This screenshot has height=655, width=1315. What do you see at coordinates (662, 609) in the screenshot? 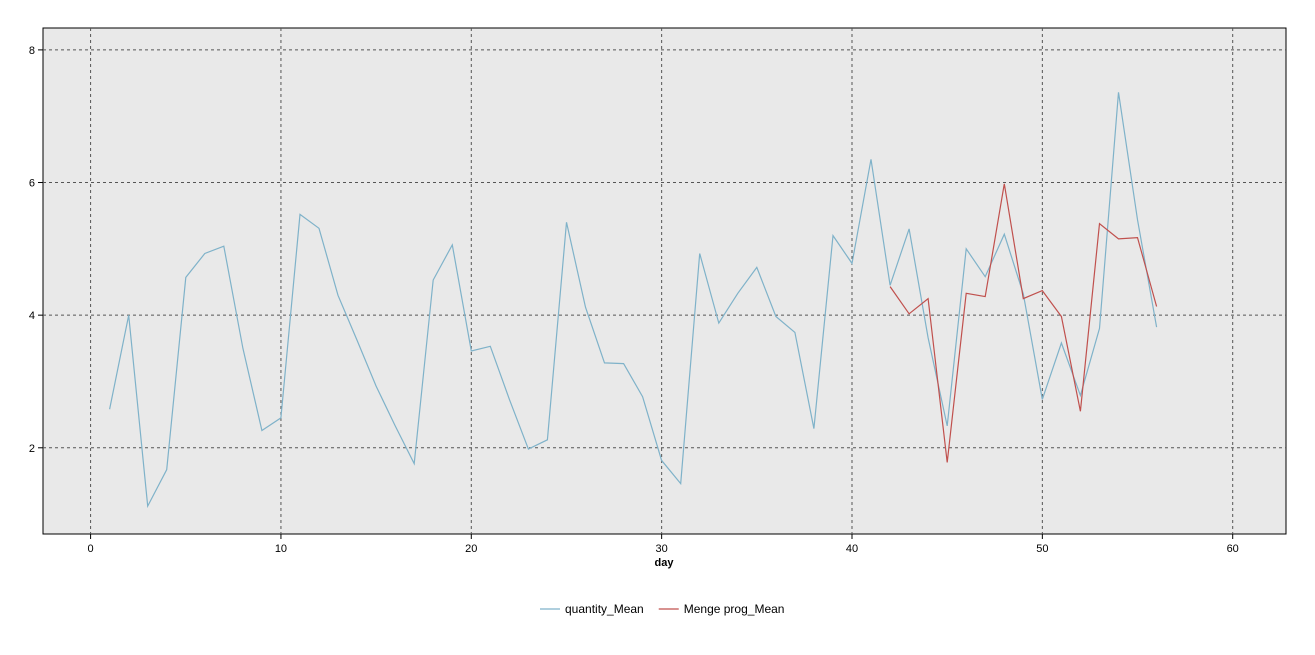
I see `legend: quantity_Mean Menge prog_Mean` at bounding box center [662, 609].